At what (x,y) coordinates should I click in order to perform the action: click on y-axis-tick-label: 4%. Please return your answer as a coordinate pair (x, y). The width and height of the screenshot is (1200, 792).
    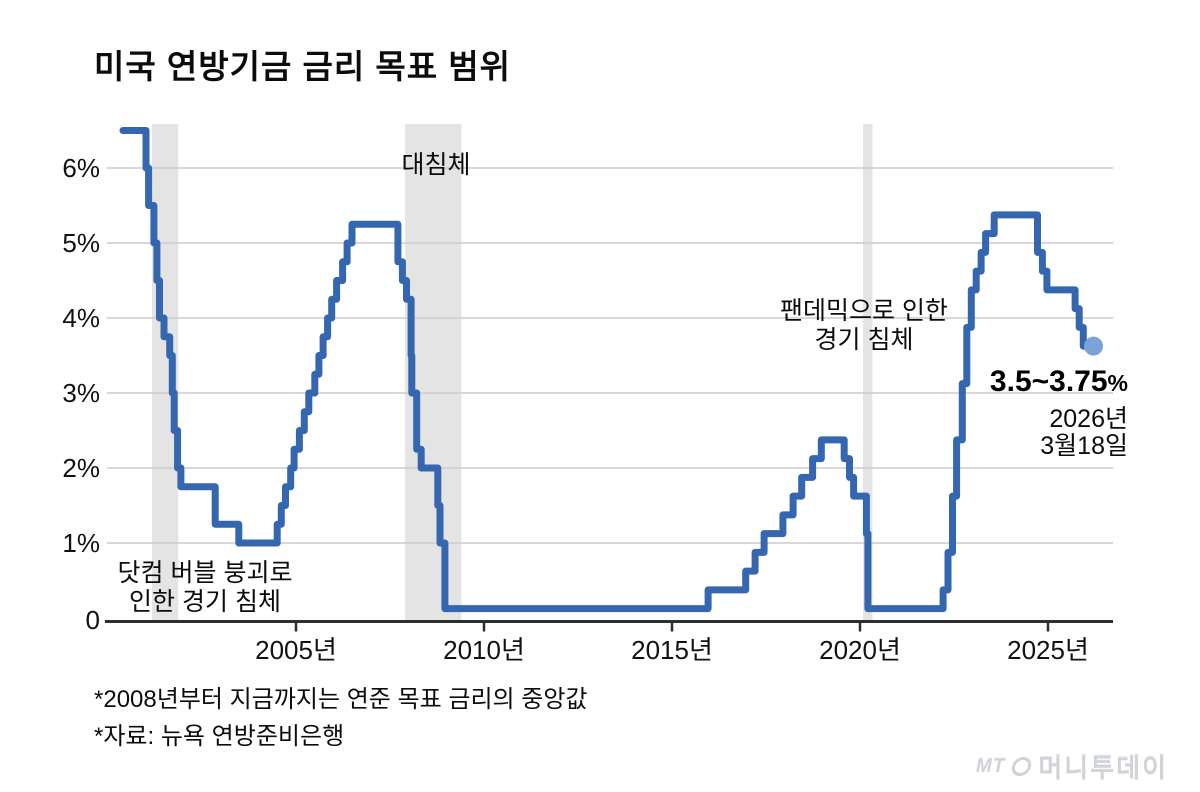
    Looking at the image, I should click on (81, 318).